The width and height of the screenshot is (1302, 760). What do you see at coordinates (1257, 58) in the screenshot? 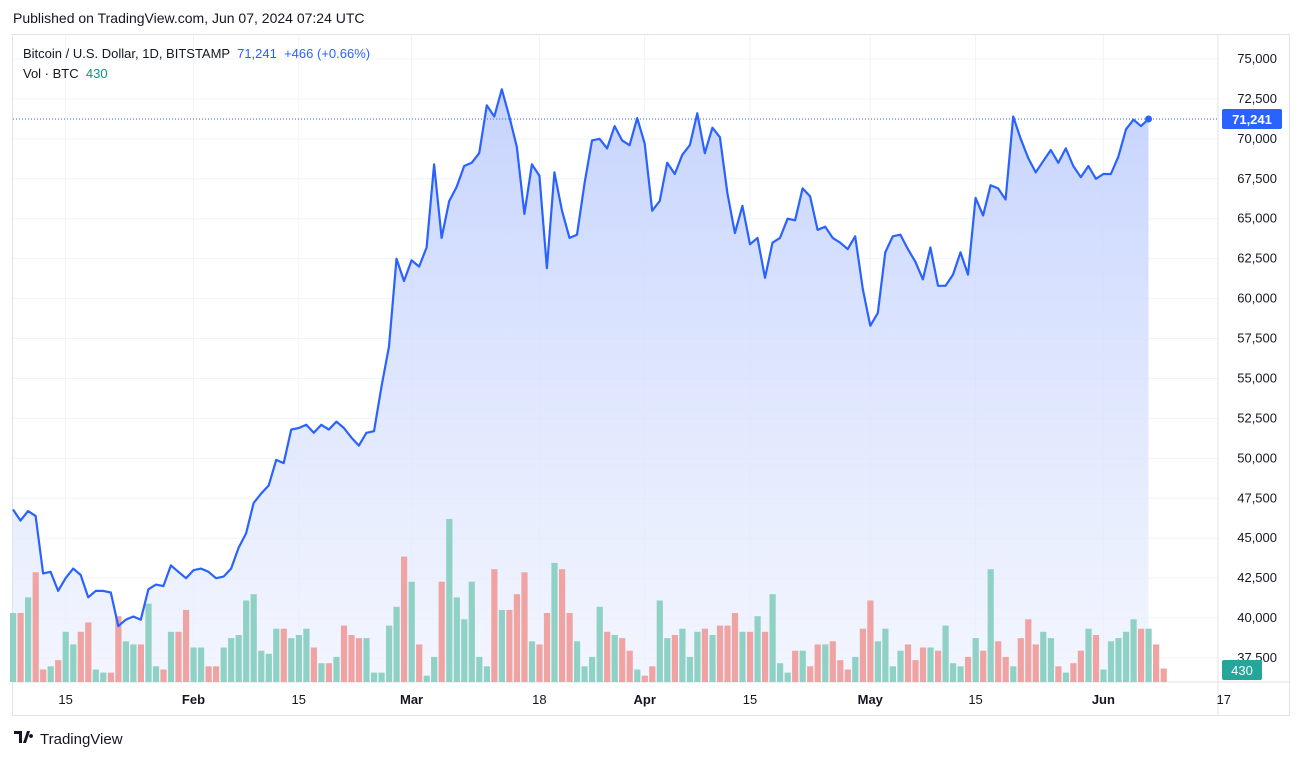
I see `price-tick-label: 75,000` at bounding box center [1257, 58].